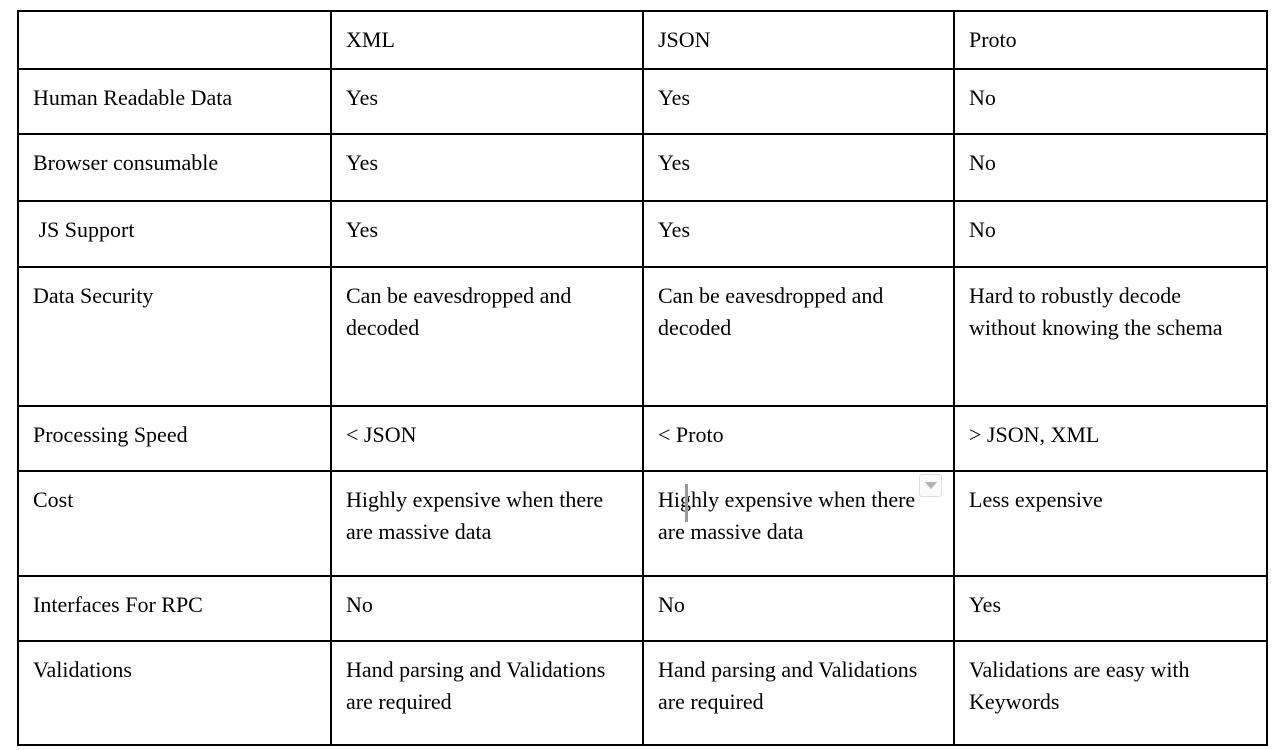  I want to click on row-label: JS Support, so click(174, 234).